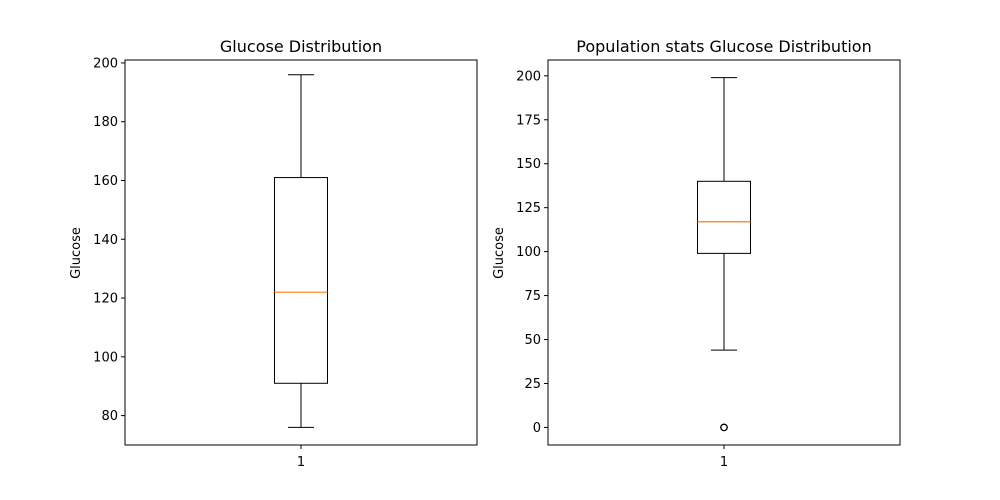 This screenshot has height=500, width=1000. What do you see at coordinates (532, 340) in the screenshot?
I see `y-tick-label: 50` at bounding box center [532, 340].